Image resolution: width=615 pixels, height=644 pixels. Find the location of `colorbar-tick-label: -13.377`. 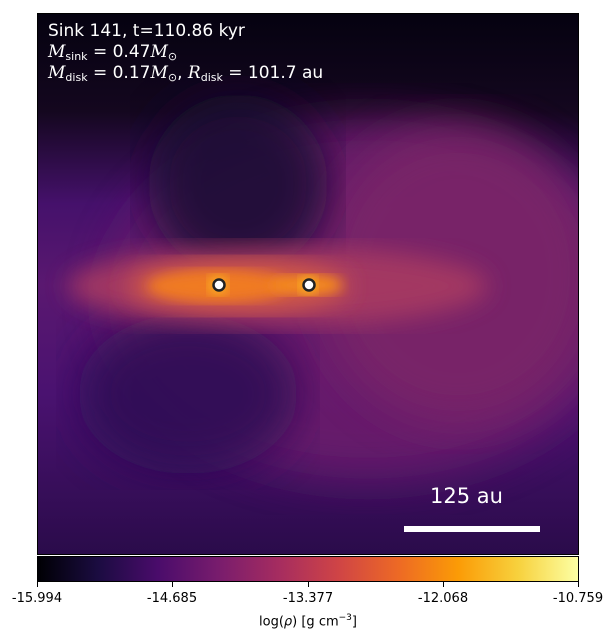

colorbar-tick-label: -13.377 is located at coordinates (308, 598).